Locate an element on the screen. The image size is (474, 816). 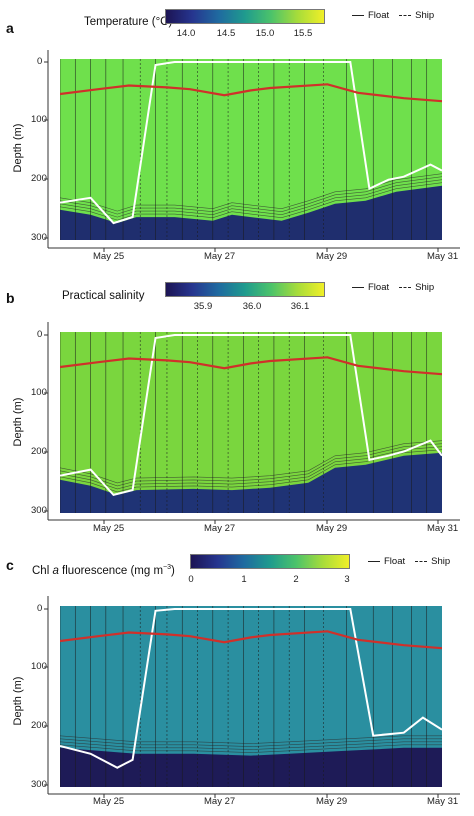
y-tick-c-0: 0 is located at coordinates (40, 608).